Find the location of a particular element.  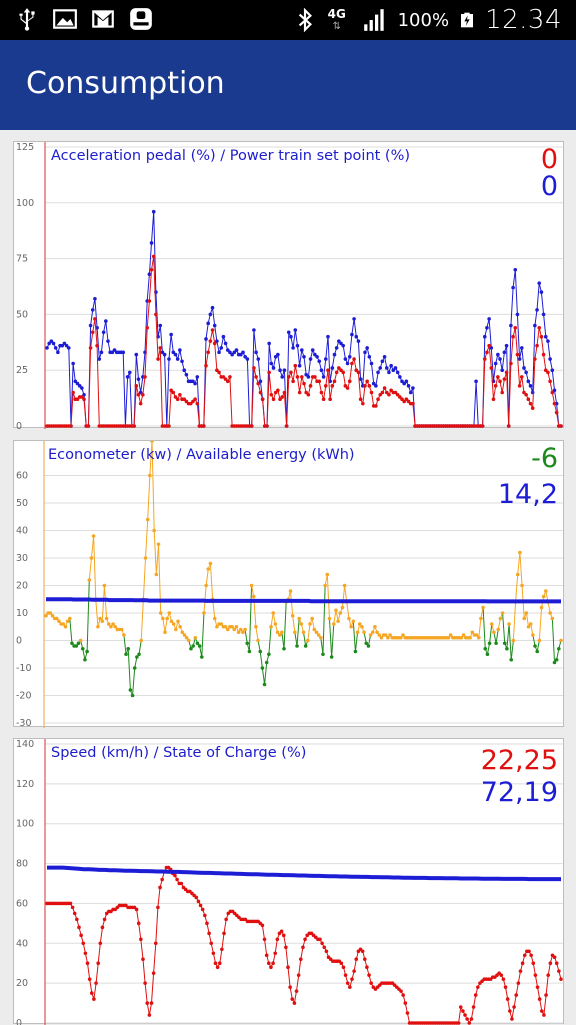

network-4g-icon: 4G ⇅ is located at coordinates (336, 19).